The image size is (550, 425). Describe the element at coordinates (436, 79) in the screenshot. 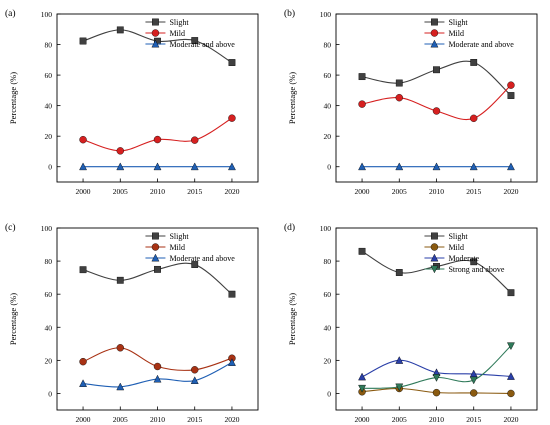

I see `series-slight` at that location.